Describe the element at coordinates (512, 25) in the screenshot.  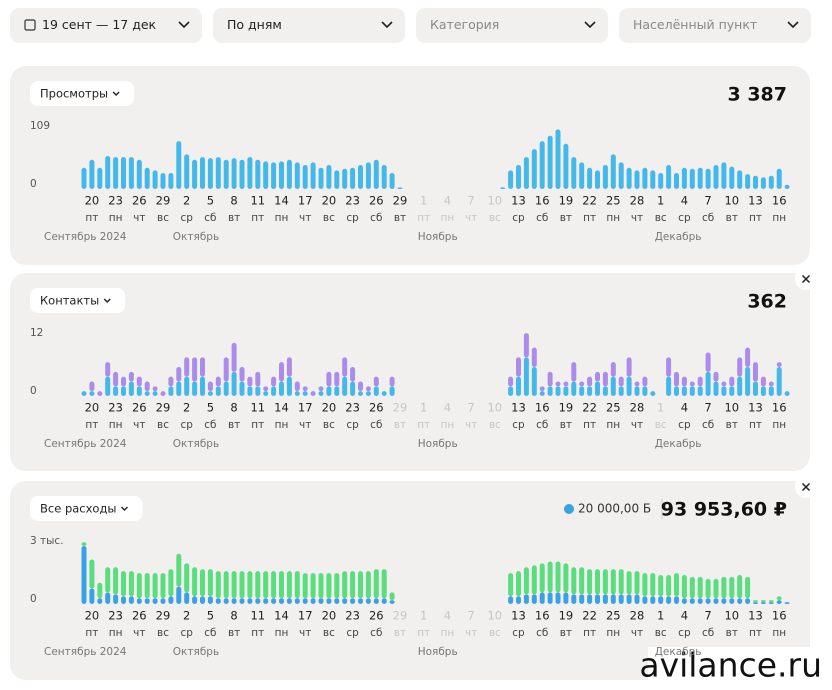
I see `category-filter` at that location.